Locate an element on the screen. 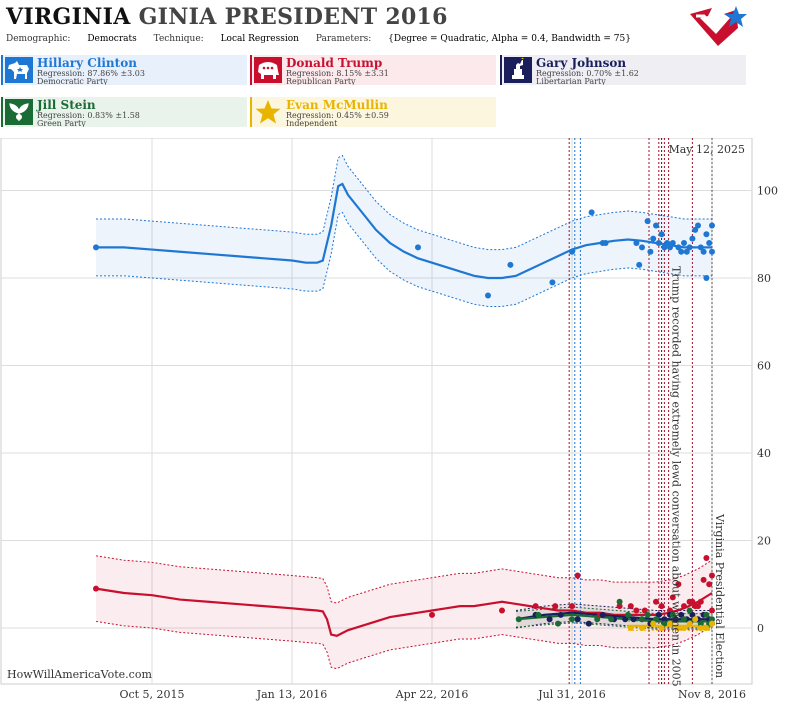  candidate-regression: Regression: 8.15% ±3.31 is located at coordinates (337, 73).